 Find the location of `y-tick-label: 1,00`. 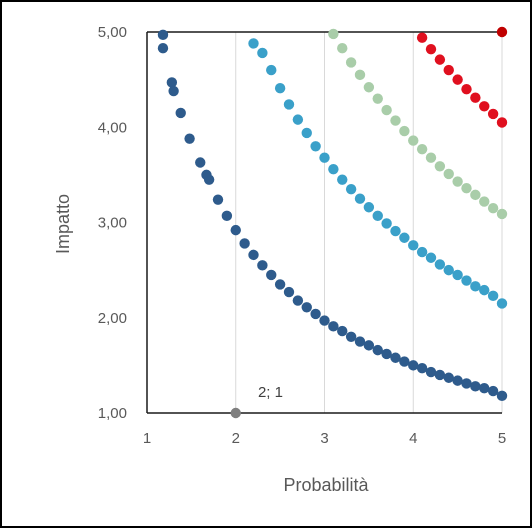

y-tick-label: 1,00 is located at coordinates (112, 413).